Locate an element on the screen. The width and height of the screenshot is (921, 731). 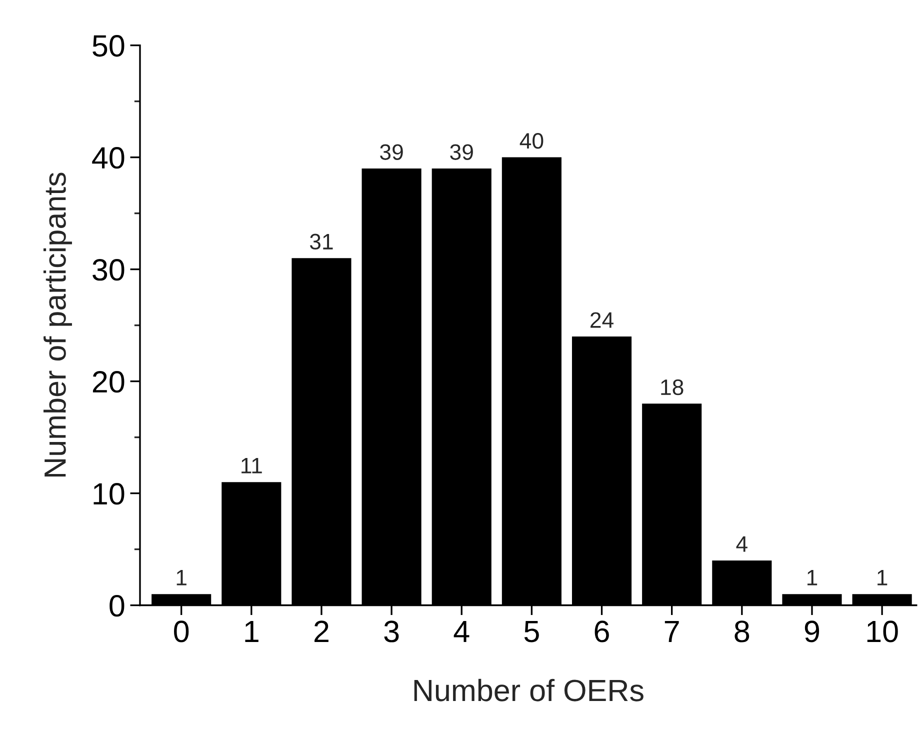
x-tick-label: 8 is located at coordinates (742, 631).